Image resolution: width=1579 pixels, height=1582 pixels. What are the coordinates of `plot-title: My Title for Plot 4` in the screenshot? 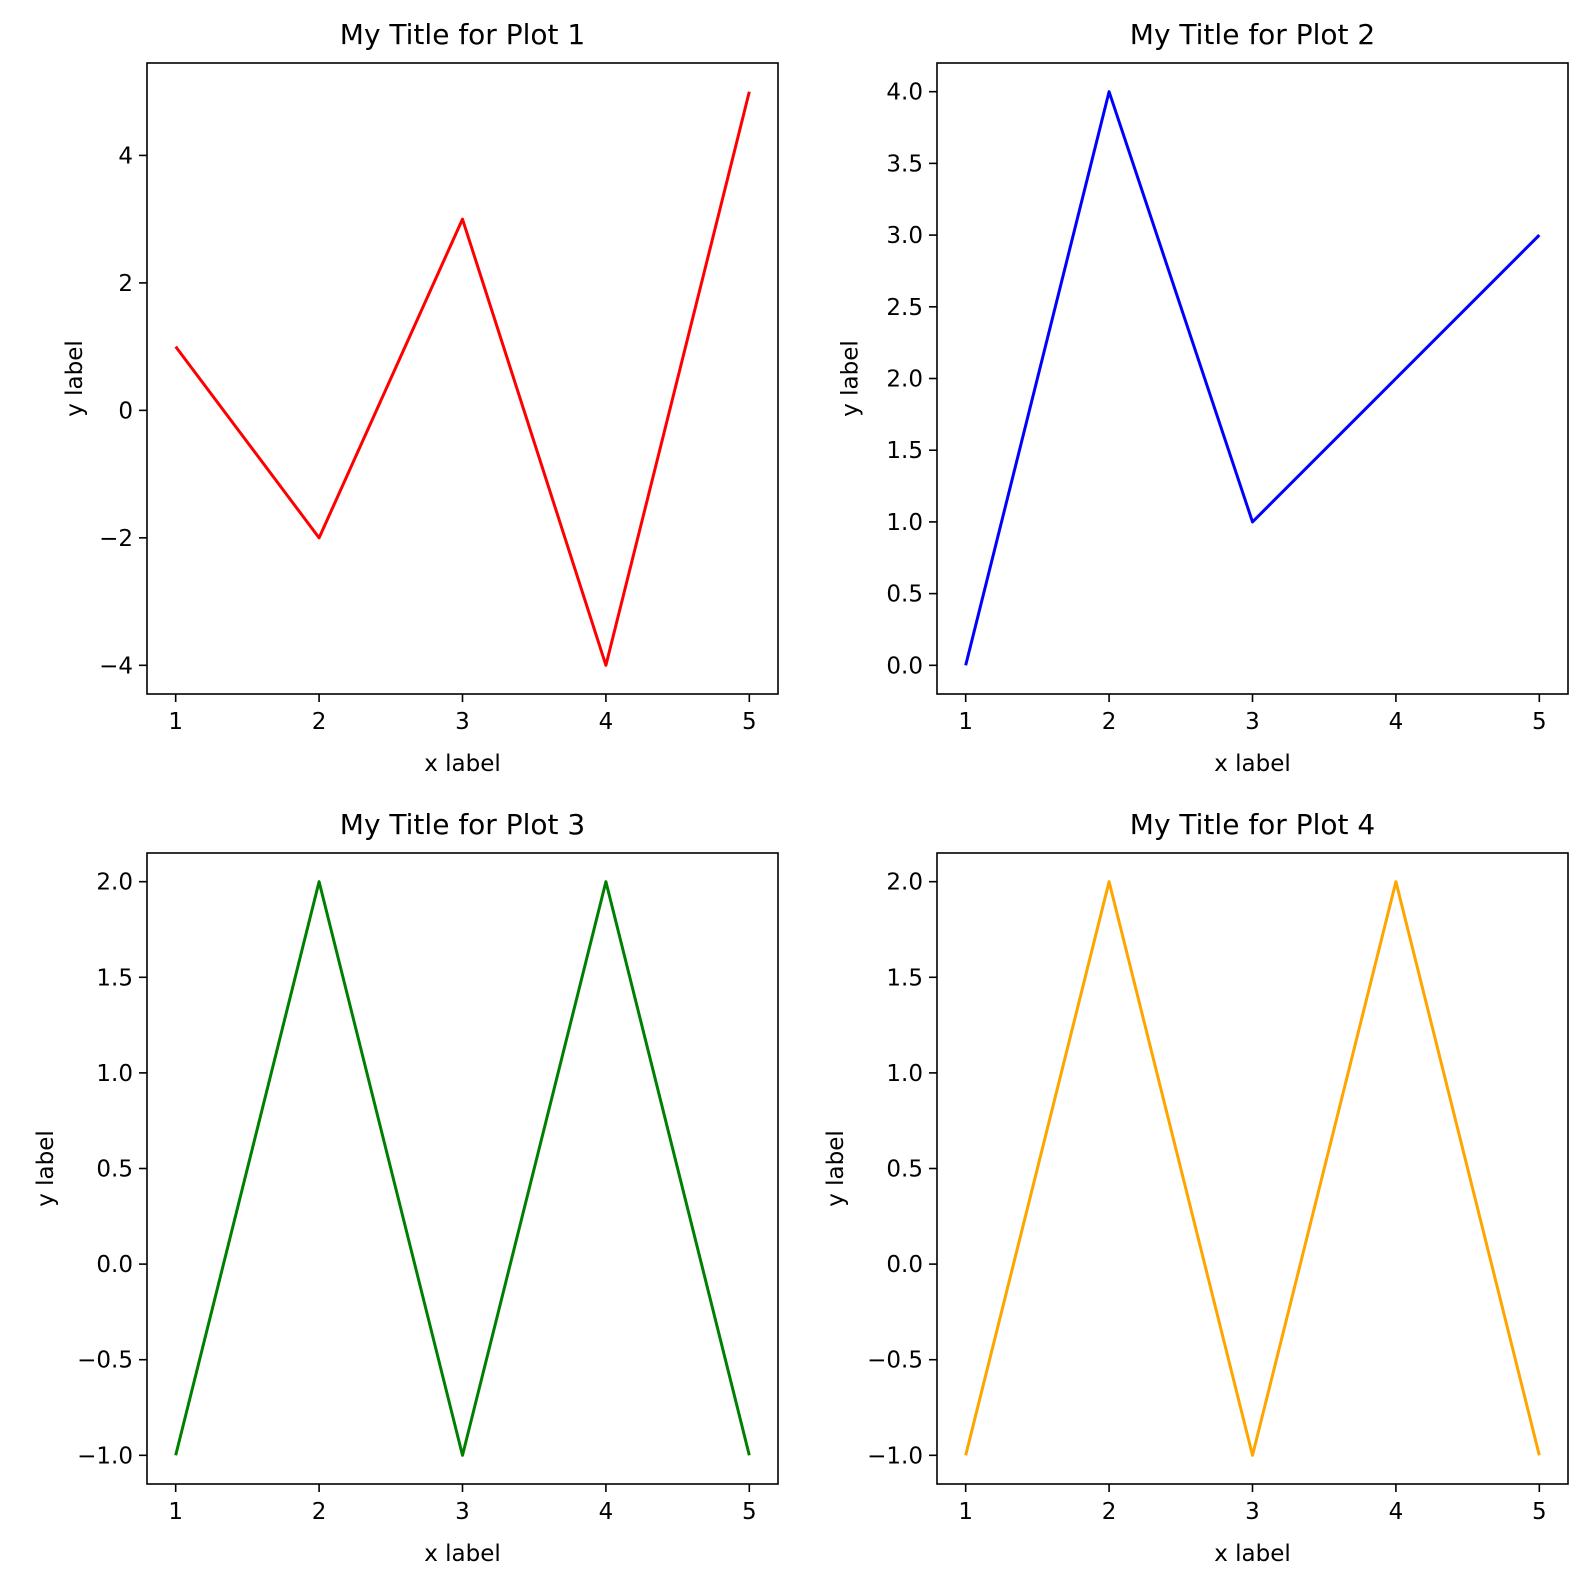 It's located at (1252, 824).